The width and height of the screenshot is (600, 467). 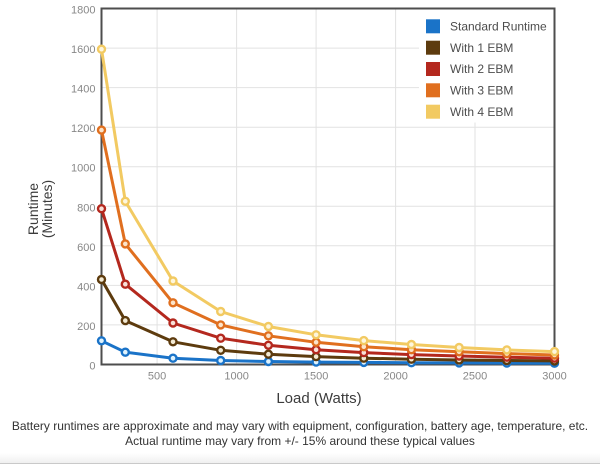 I want to click on svg-text: With 1 EBM, so click(x=481, y=48).